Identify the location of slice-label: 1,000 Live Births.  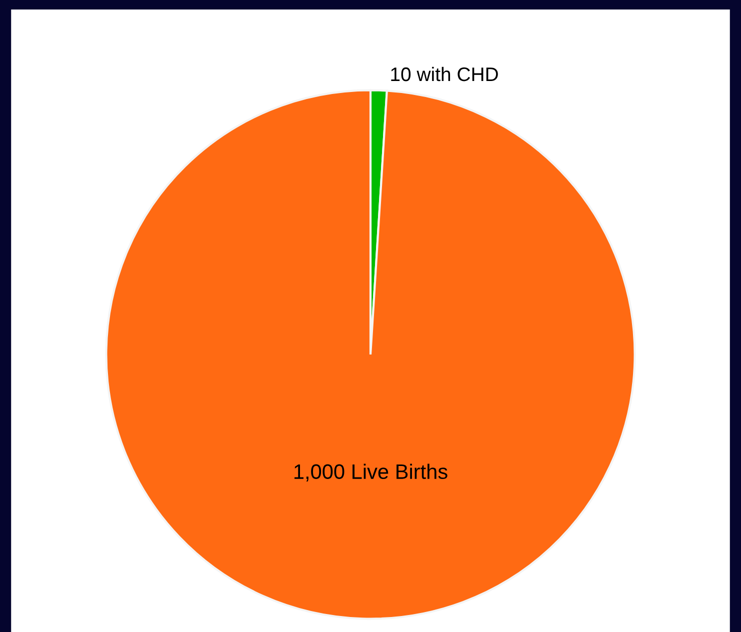
(371, 473).